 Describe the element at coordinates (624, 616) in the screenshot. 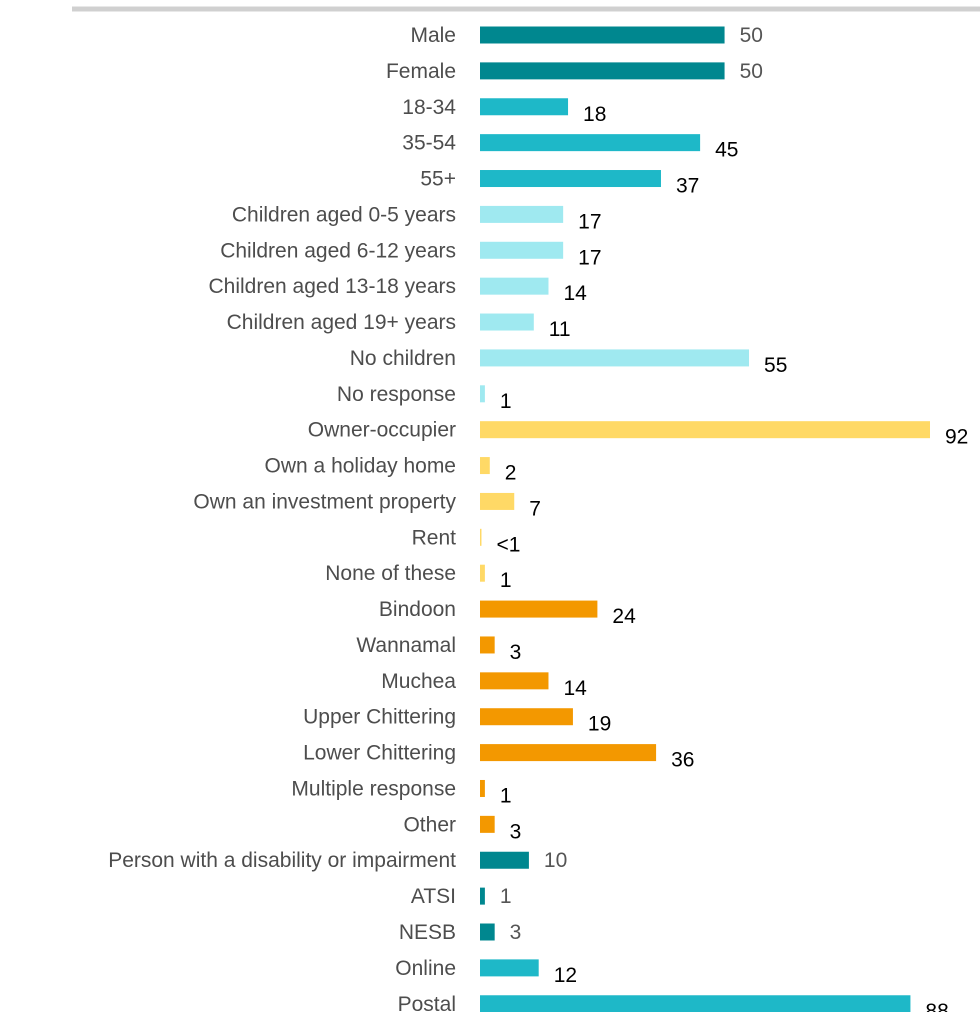

I see `value-label: 24` at that location.